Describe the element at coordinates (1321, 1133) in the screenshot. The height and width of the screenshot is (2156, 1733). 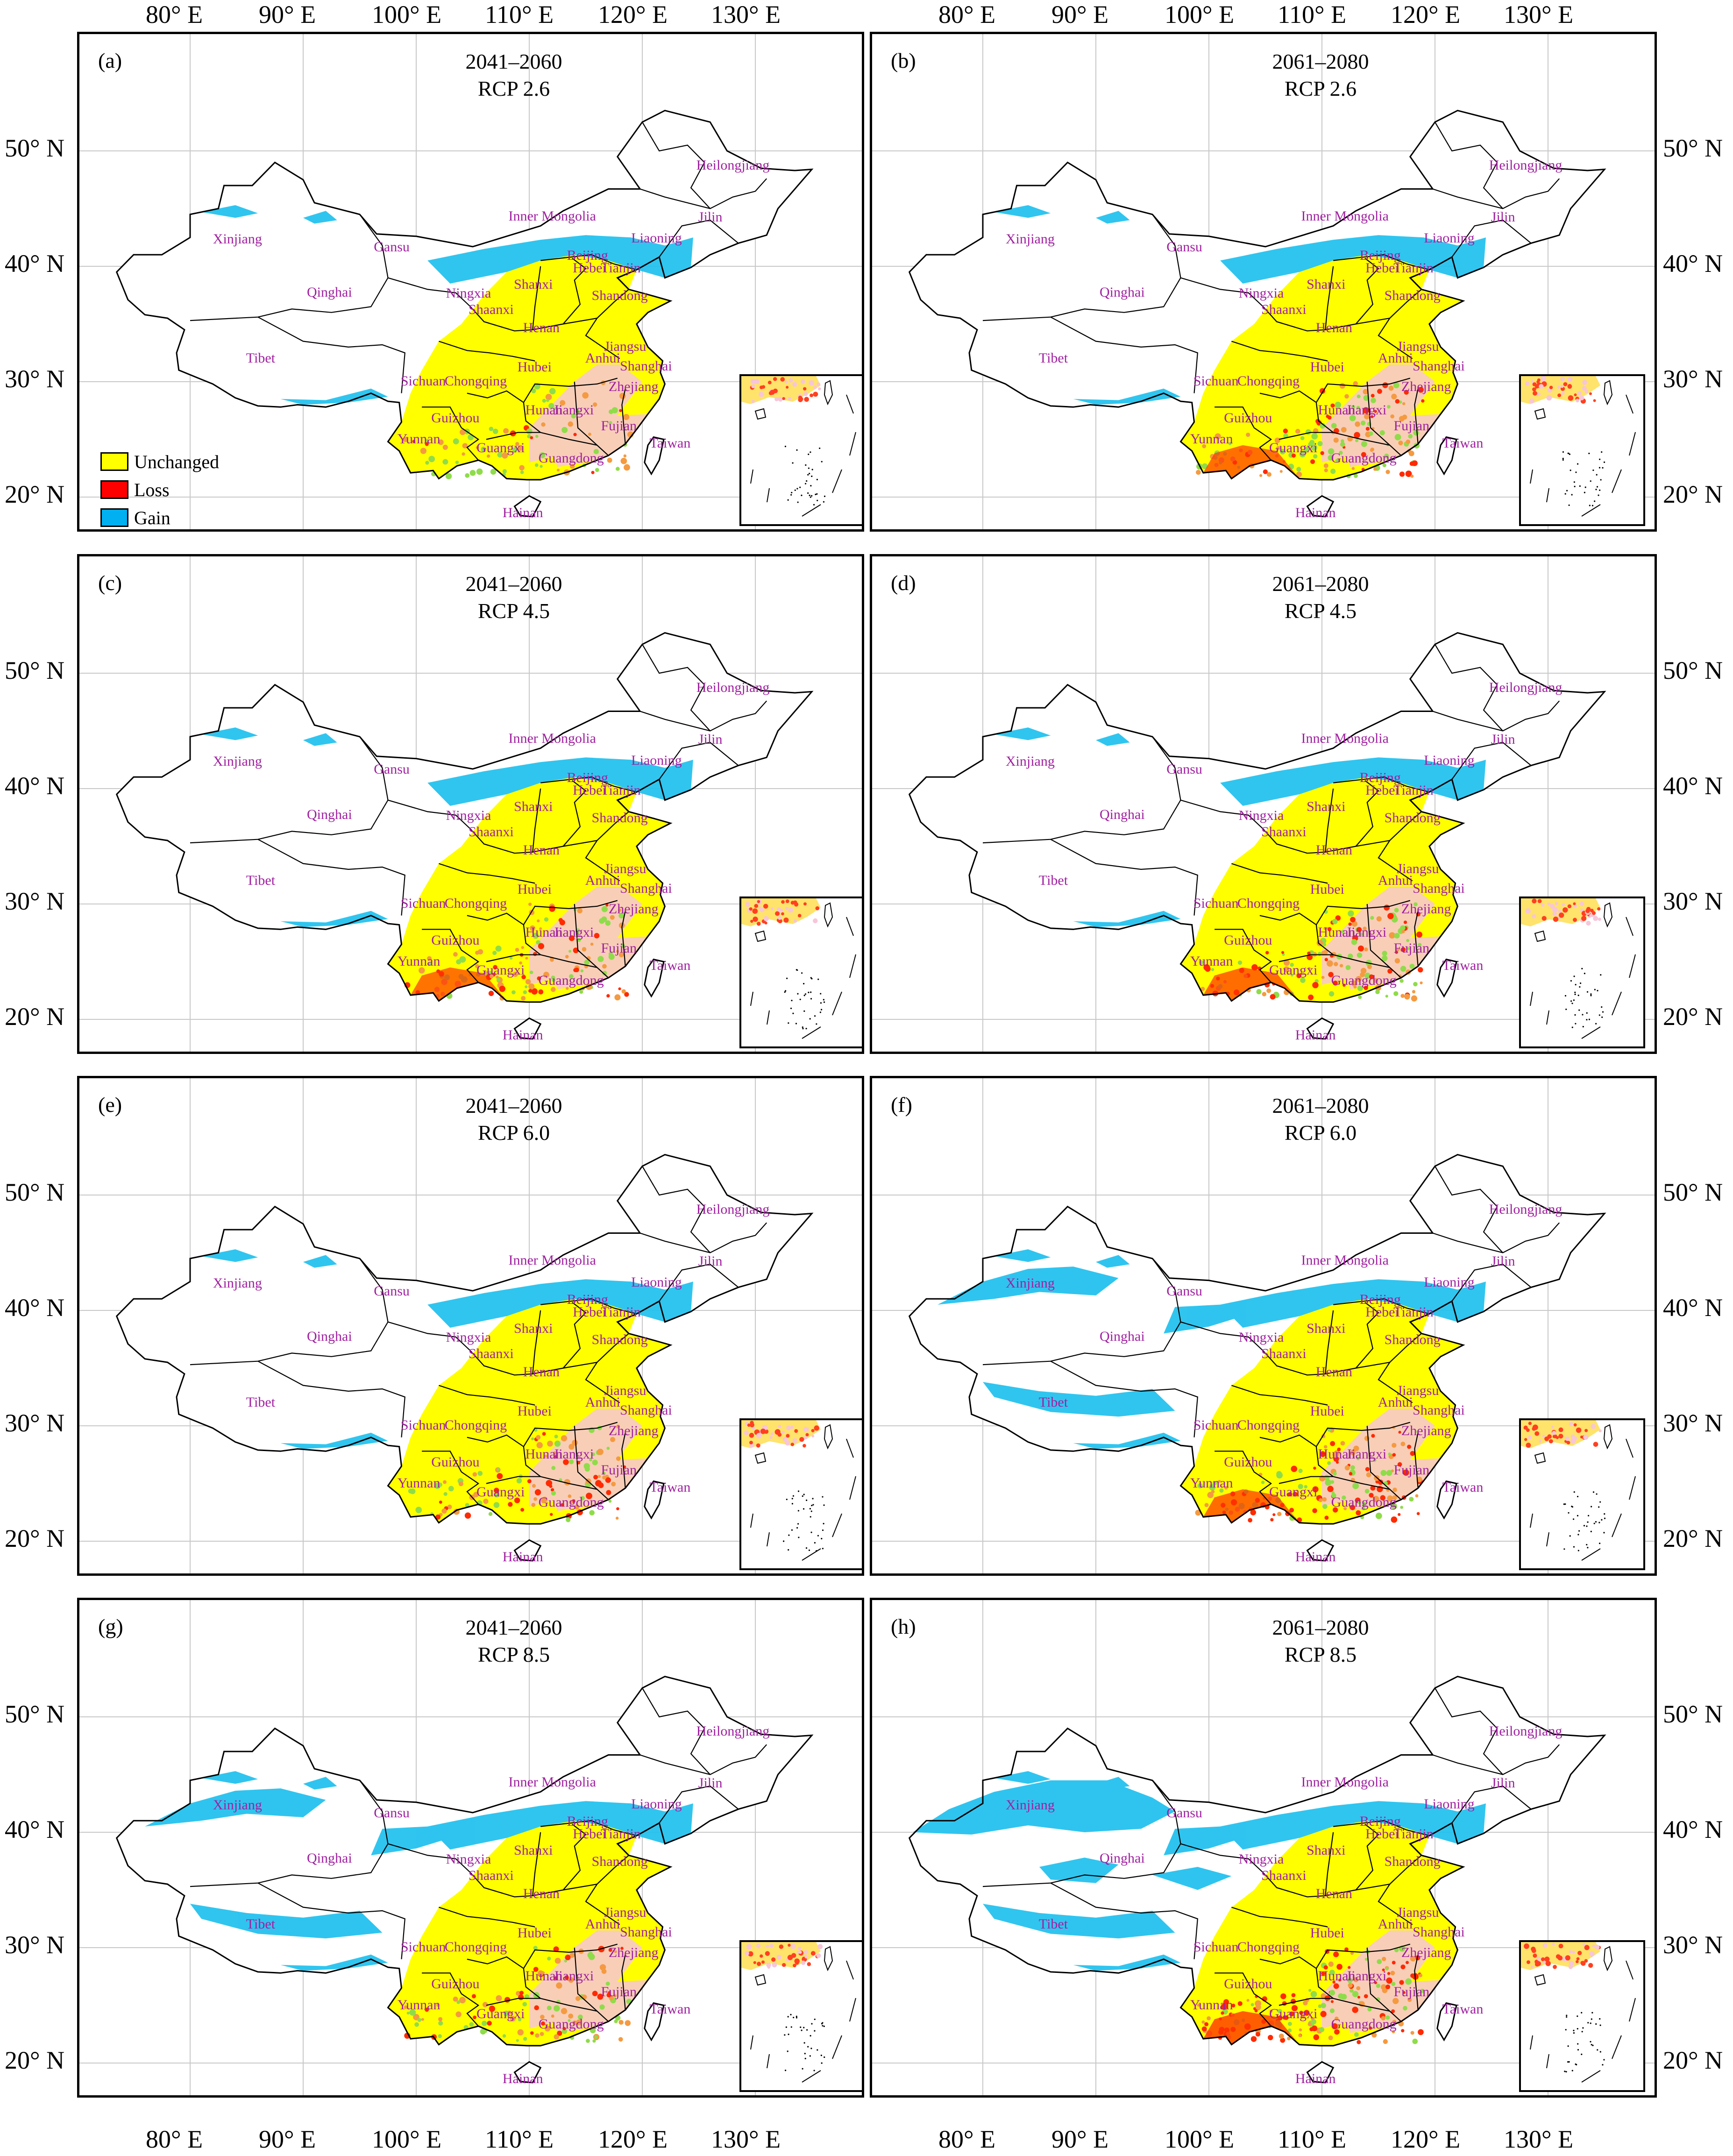
I see `scenario-label: RCP 6.0` at that location.